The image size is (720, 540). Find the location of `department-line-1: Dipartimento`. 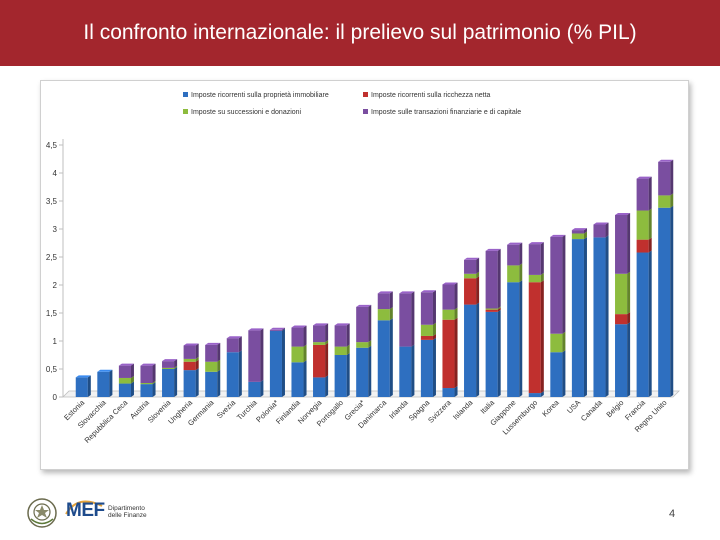

department-line-1: Dipartimento is located at coordinates (126, 508).